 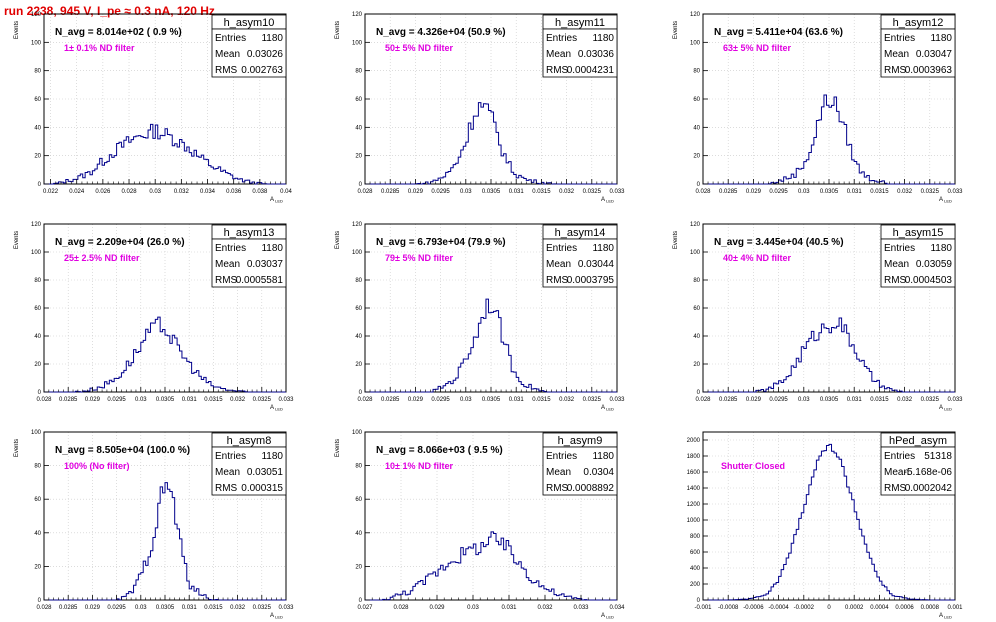 I want to click on navg-label: N_avg = 2.209e+04 (26.0 %), so click(x=120, y=242).